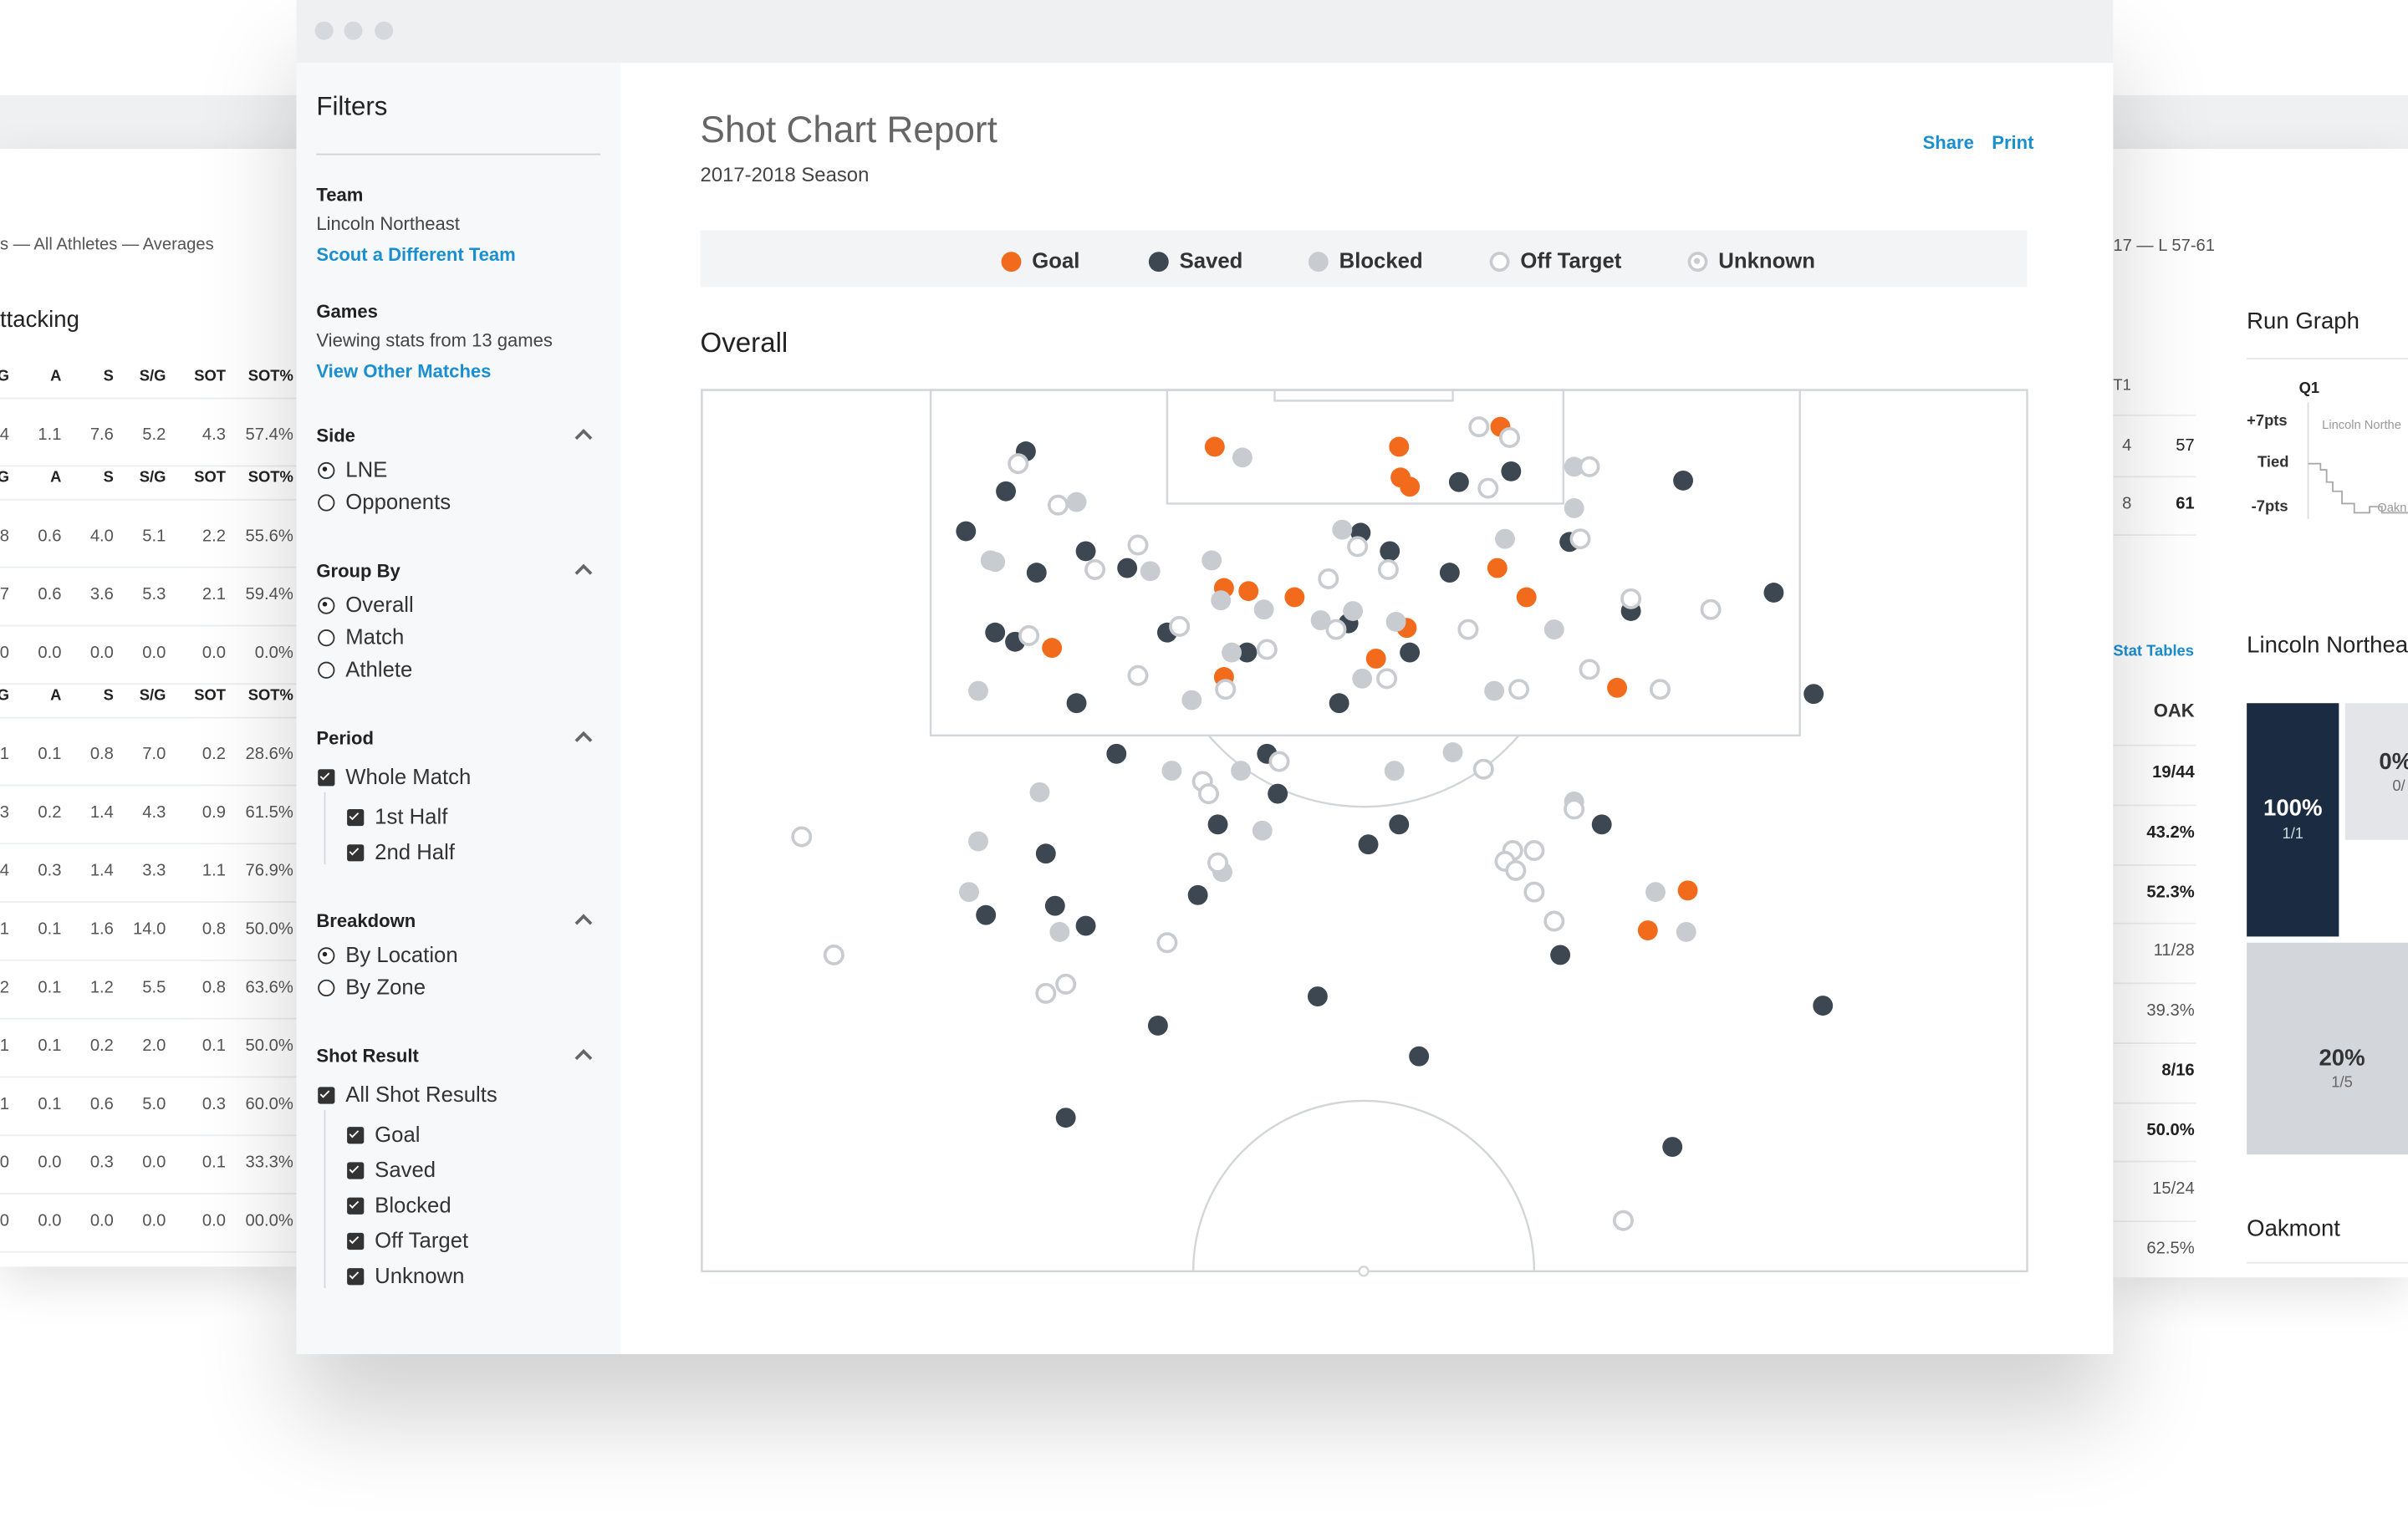  What do you see at coordinates (2304, 321) in the screenshot?
I see `run-graph-title: Run Graph` at bounding box center [2304, 321].